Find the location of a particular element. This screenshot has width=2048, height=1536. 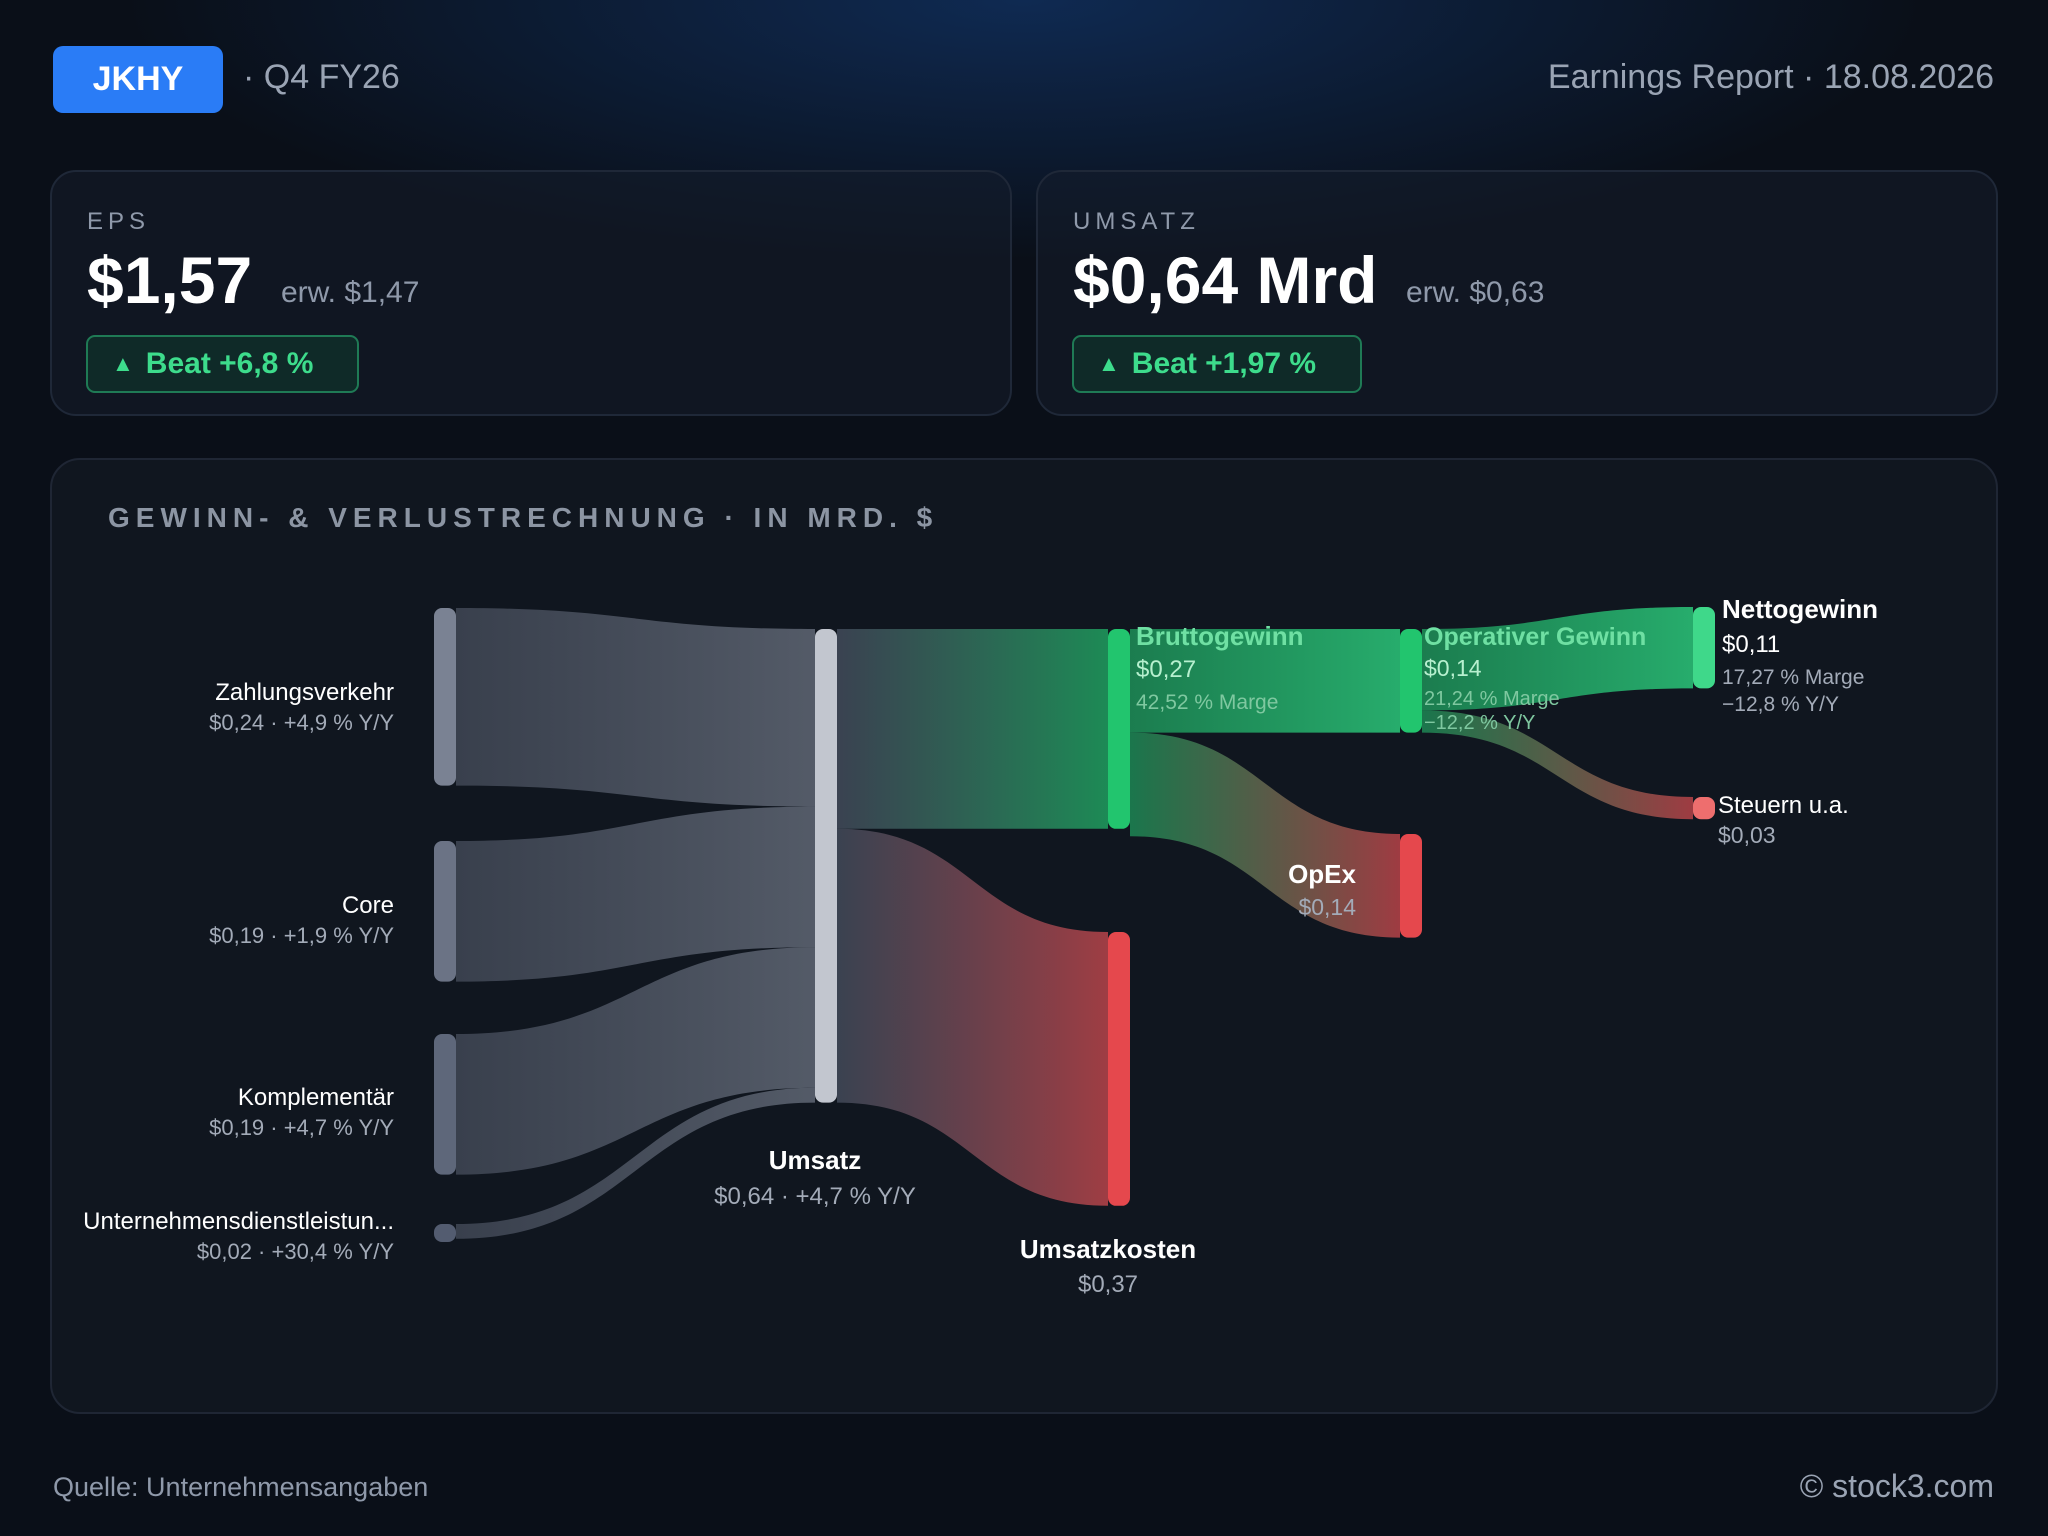

node-operativ is located at coordinates (1411, 681).